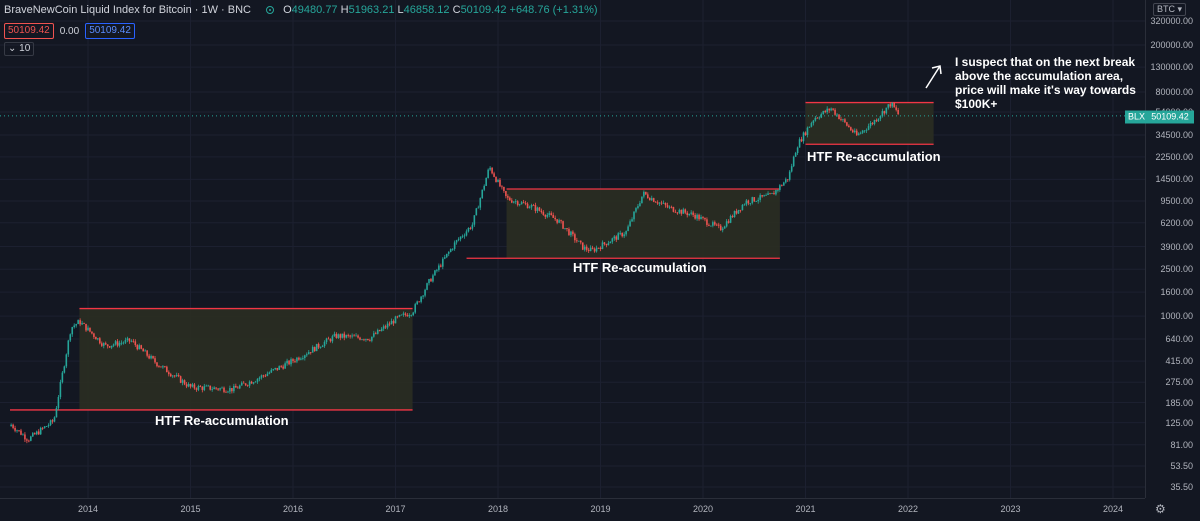  I want to click on time-tick-label: 2021, so click(805, 509).